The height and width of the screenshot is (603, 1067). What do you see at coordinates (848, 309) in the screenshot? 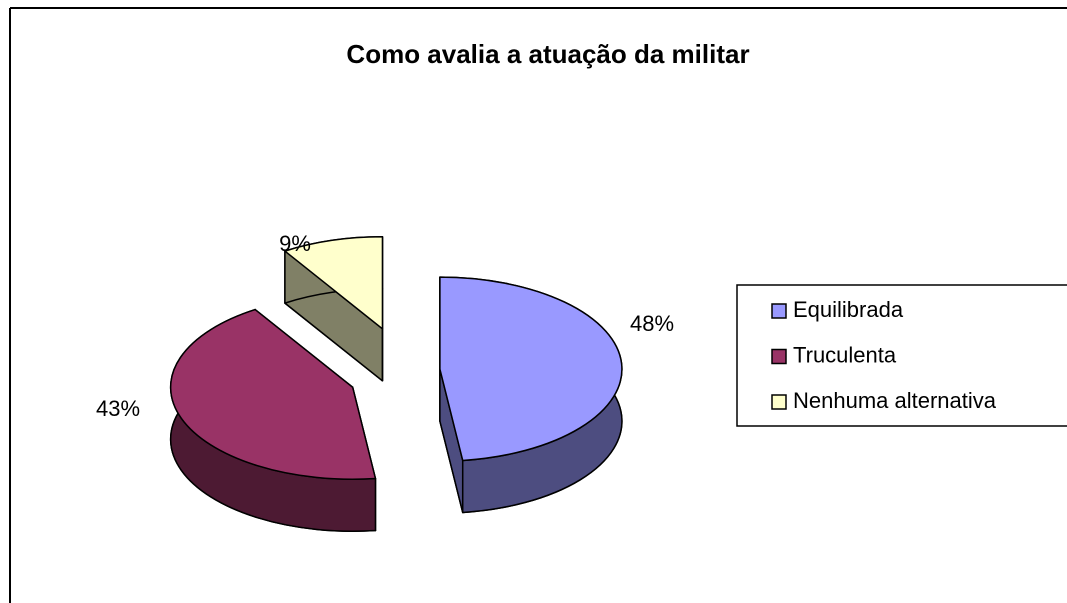
I see `legend-label: Equilibrada` at bounding box center [848, 309].